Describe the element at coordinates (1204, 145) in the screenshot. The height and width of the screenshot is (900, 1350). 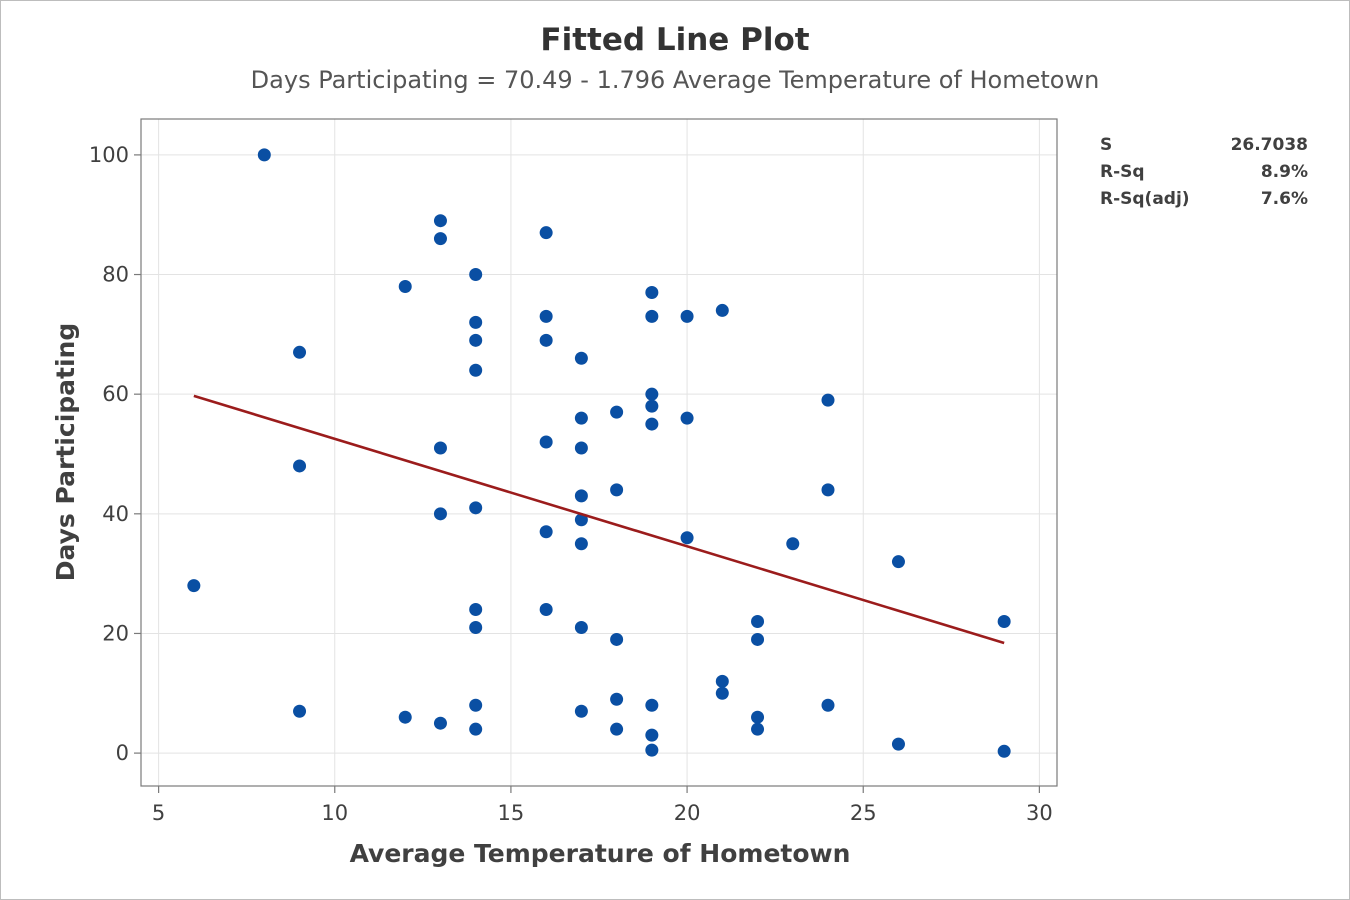
I see `stat-row-s: S 26.7038` at that location.